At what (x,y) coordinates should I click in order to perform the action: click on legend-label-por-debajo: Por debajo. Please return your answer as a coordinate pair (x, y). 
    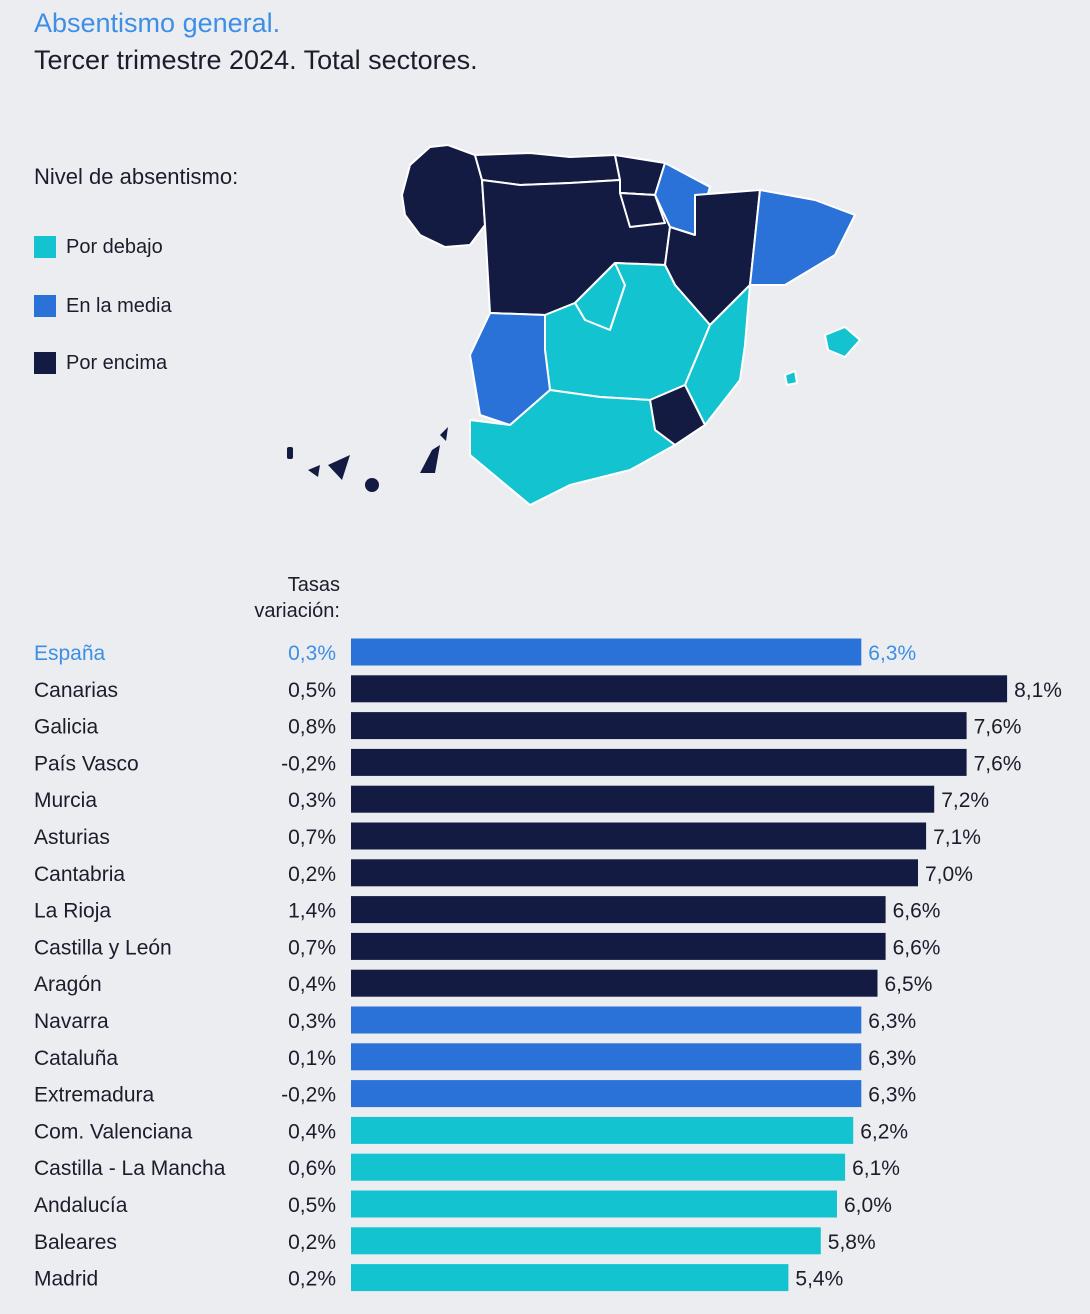
    Looking at the image, I should click on (114, 246).